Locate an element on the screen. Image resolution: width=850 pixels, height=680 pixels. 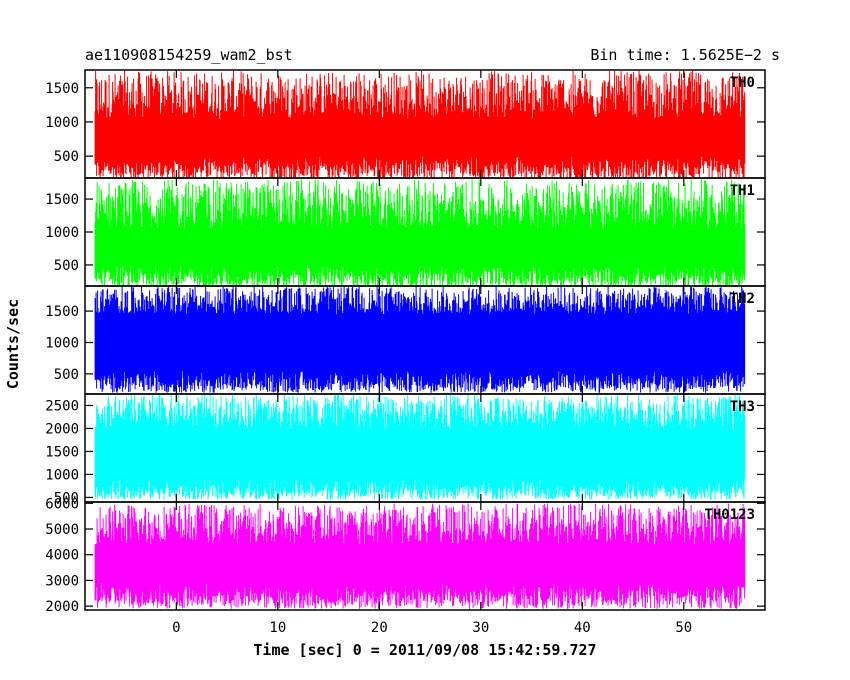
series-core-th3 is located at coordinates (420, 457).